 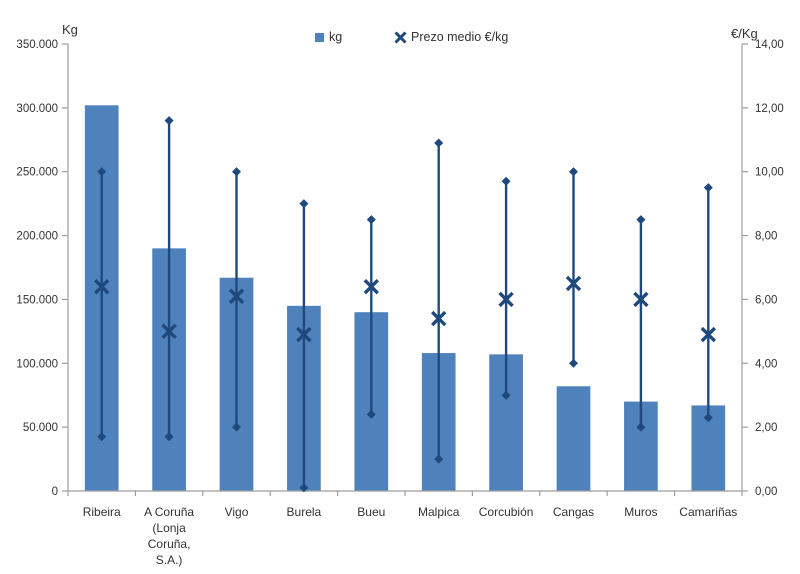 What do you see at coordinates (769, 109) in the screenshot?
I see `right-axis-tick-label: 12,00` at bounding box center [769, 109].